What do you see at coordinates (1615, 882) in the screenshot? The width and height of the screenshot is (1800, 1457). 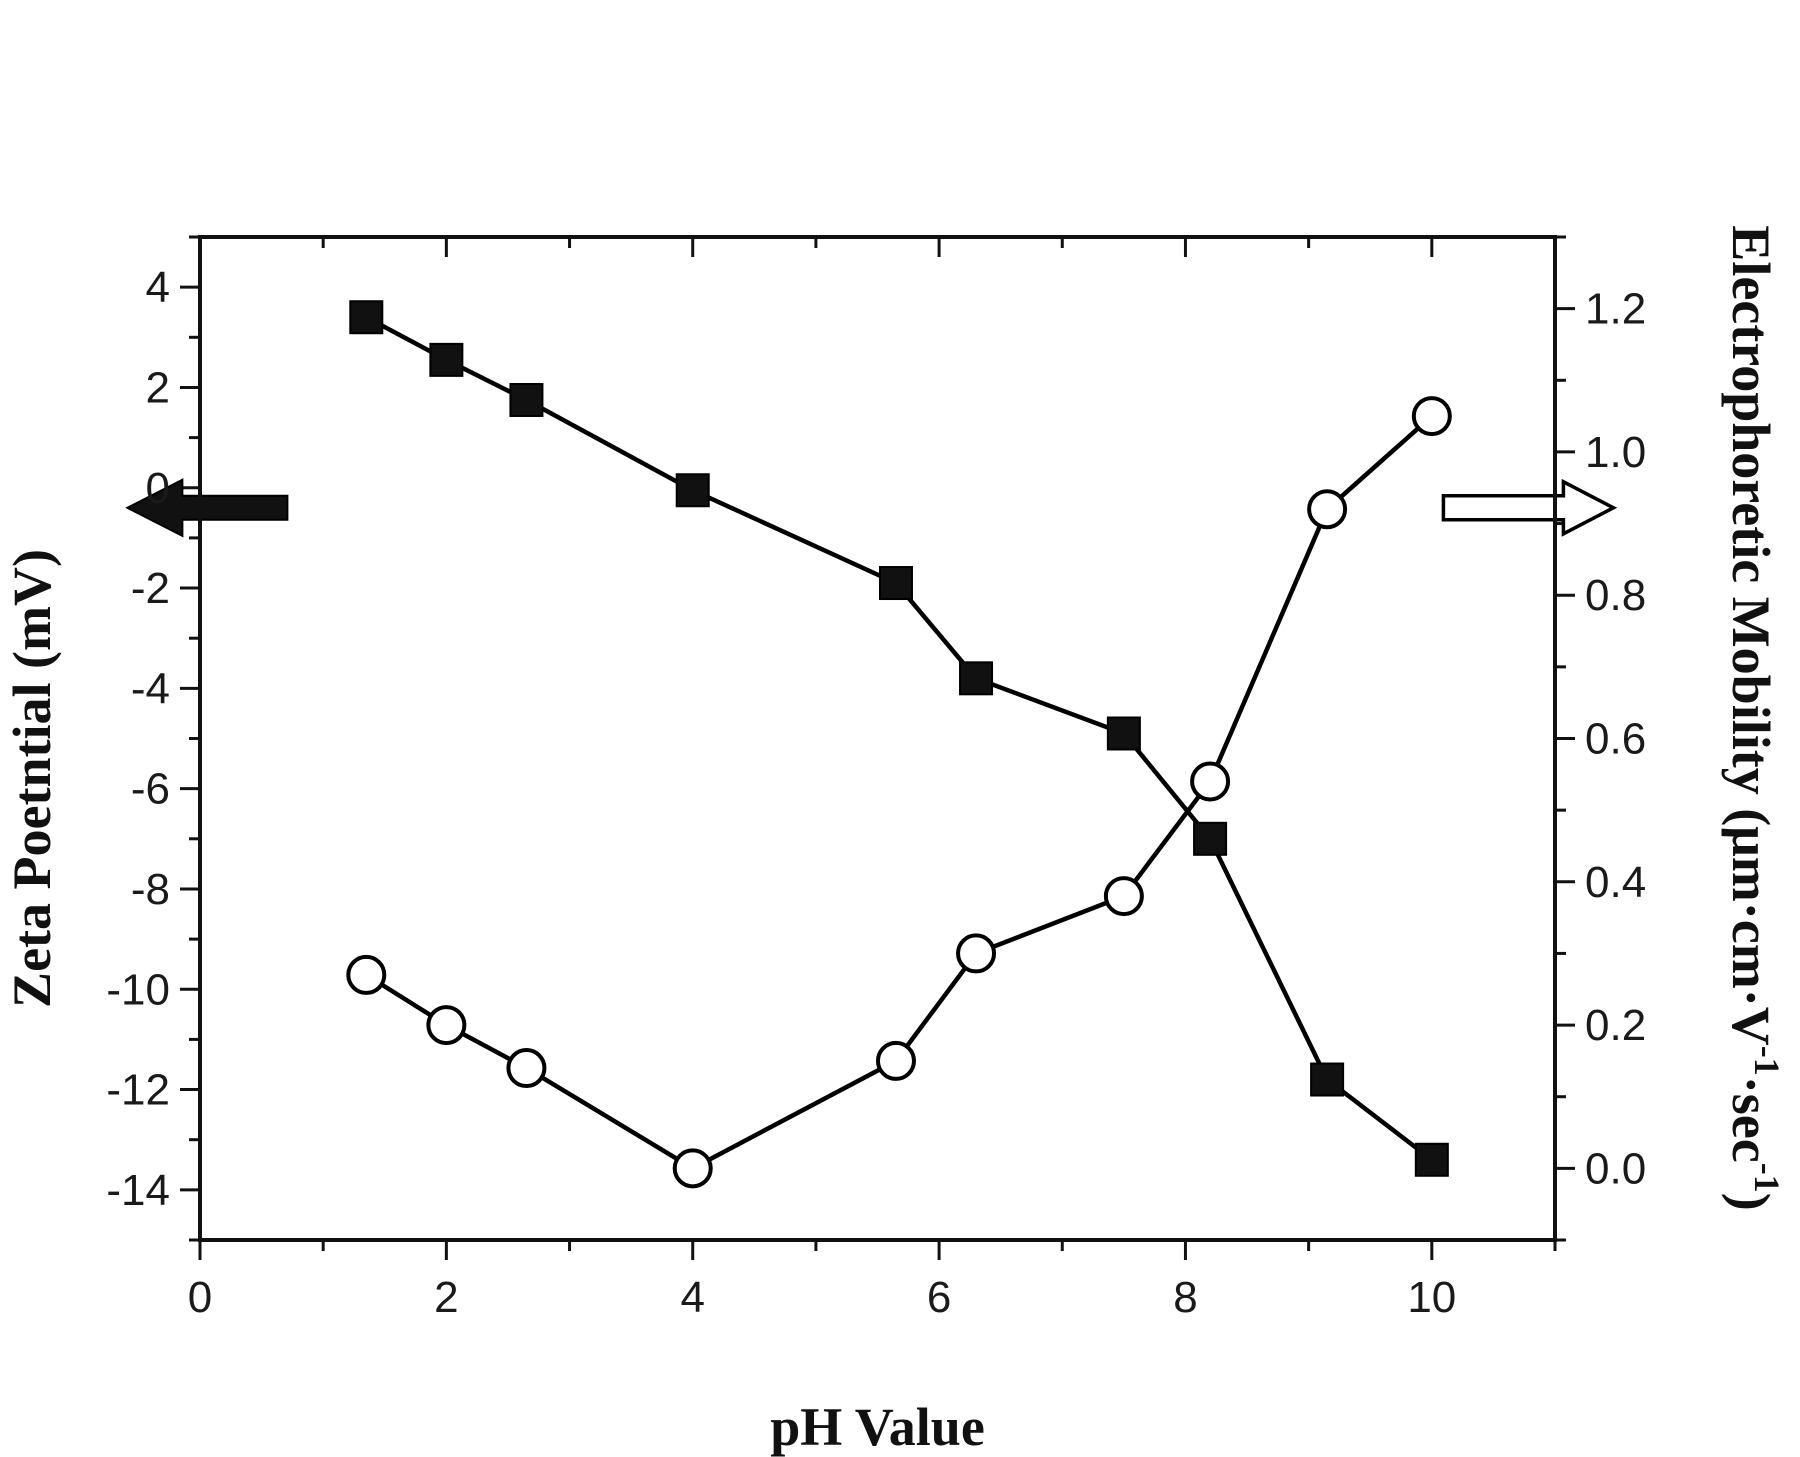 I see `y-right-tick-label: 0.4` at bounding box center [1615, 882].